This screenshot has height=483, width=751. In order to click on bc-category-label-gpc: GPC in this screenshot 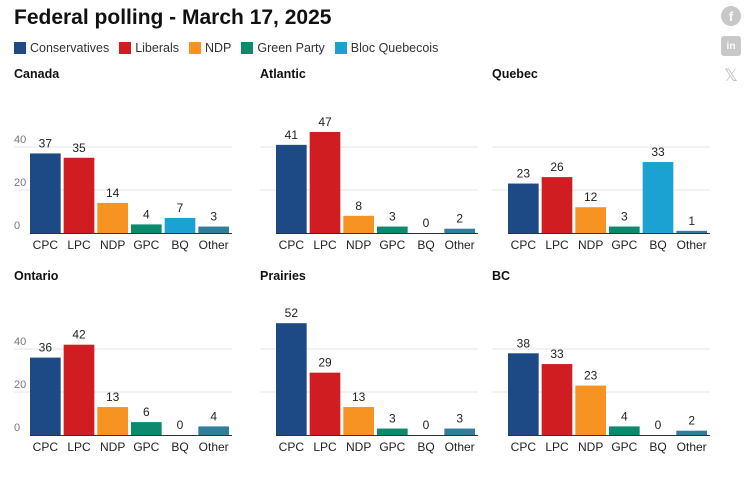, I will do `click(624, 447)`.